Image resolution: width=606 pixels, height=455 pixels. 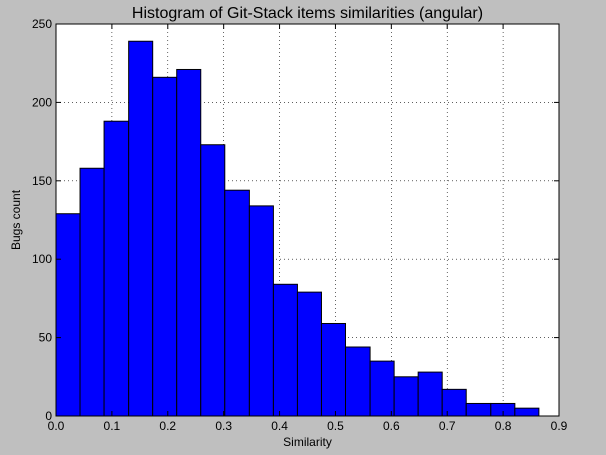 I want to click on y-tick-label: 50, so click(x=46, y=338).